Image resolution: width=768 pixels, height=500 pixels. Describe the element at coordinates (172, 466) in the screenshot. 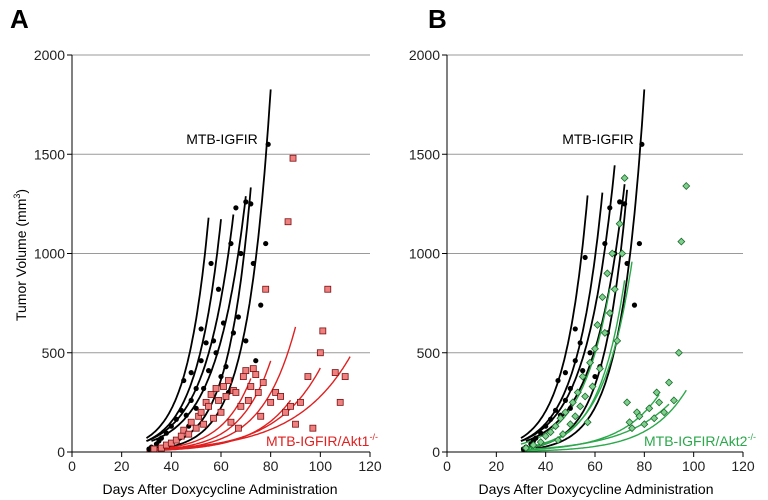

I see `x-tick-label: 40` at that location.